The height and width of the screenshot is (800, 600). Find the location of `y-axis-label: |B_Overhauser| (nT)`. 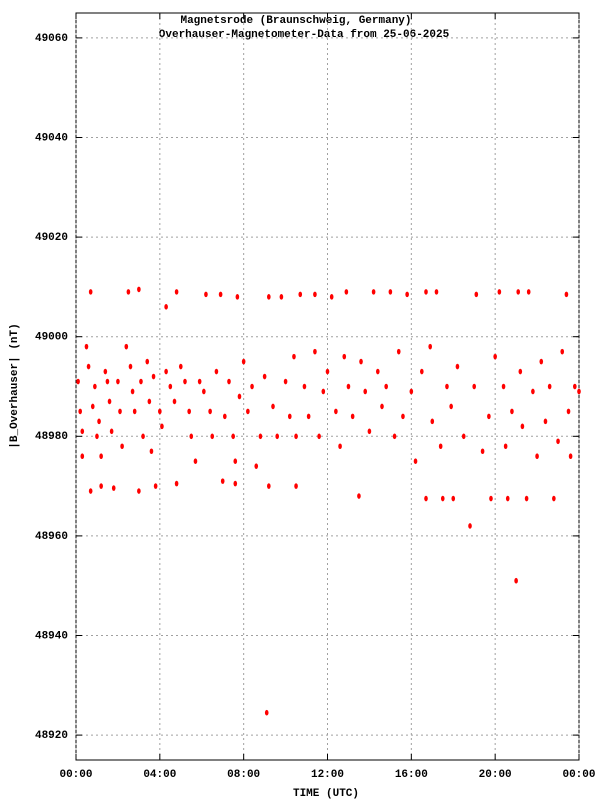

y-axis-label: |B_Overhauser| (nT) is located at coordinates (15, 385).